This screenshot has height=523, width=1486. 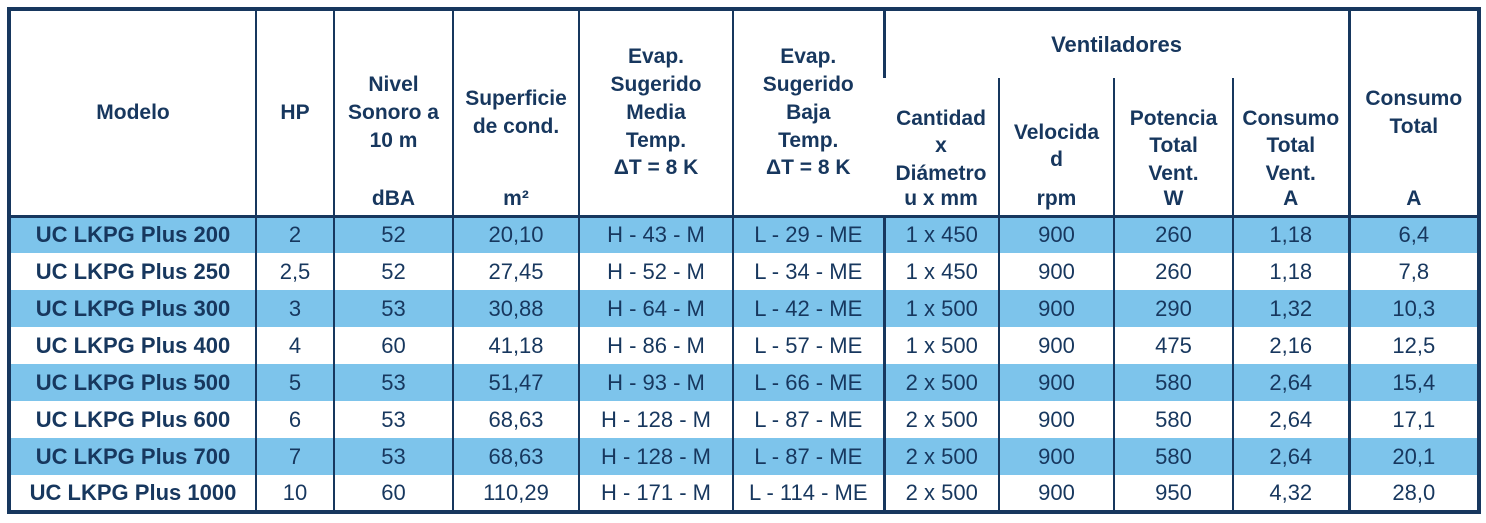 What do you see at coordinates (1413, 345) in the screenshot?
I see `cell-consumo-total: 12,5` at bounding box center [1413, 345].